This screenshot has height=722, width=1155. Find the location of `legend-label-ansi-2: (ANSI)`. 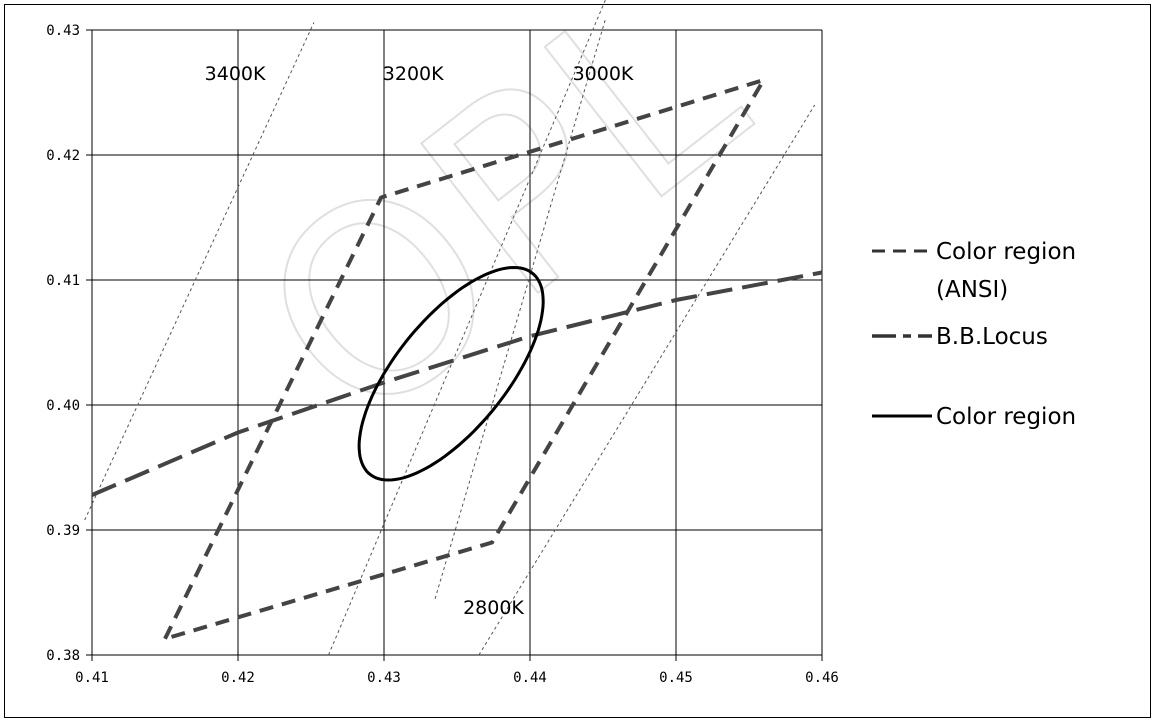

legend-label-ansi-2: (ANSI) is located at coordinates (972, 290).